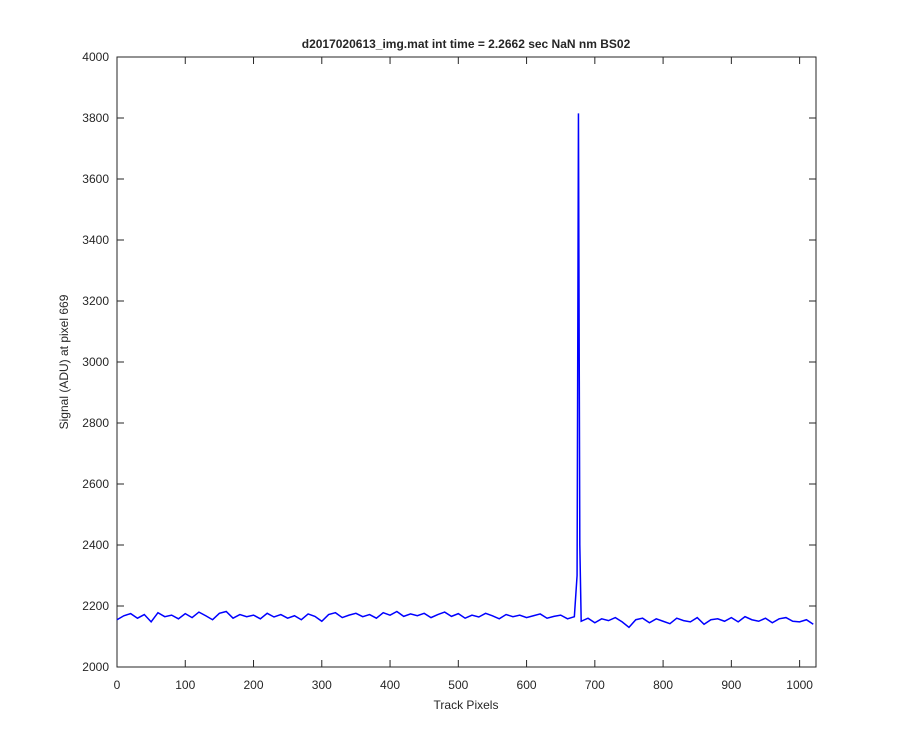 The image size is (900, 750). I want to click on y-tick-label: 3600, so click(95, 179).